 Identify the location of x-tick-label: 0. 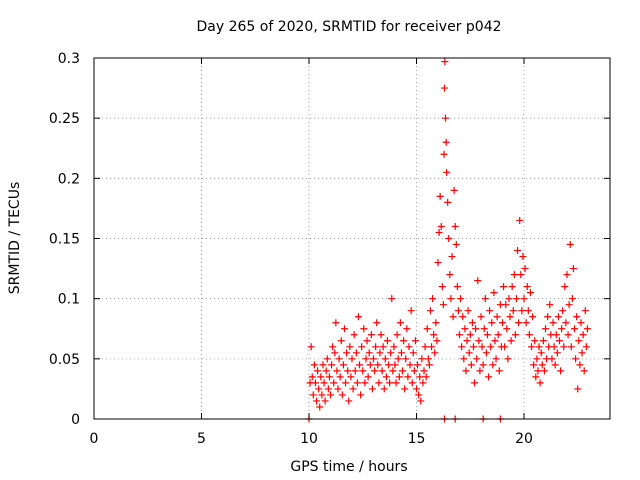
(94, 439).